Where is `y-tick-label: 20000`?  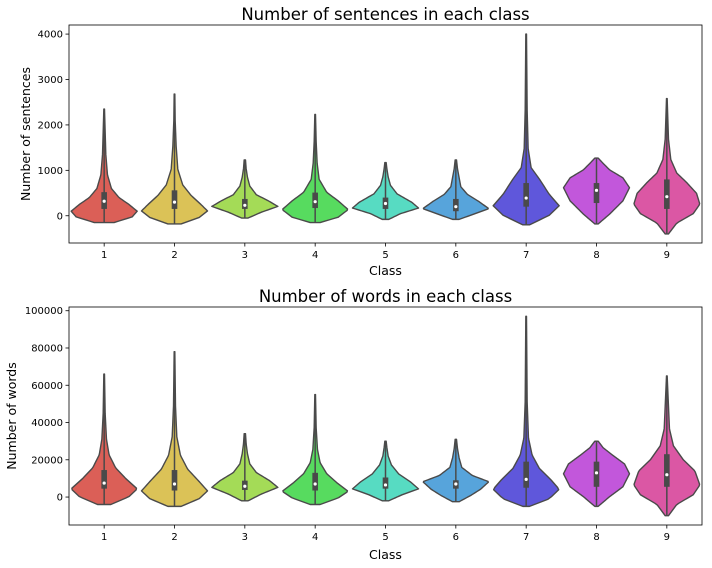 y-tick-label: 20000 is located at coordinates (47, 460).